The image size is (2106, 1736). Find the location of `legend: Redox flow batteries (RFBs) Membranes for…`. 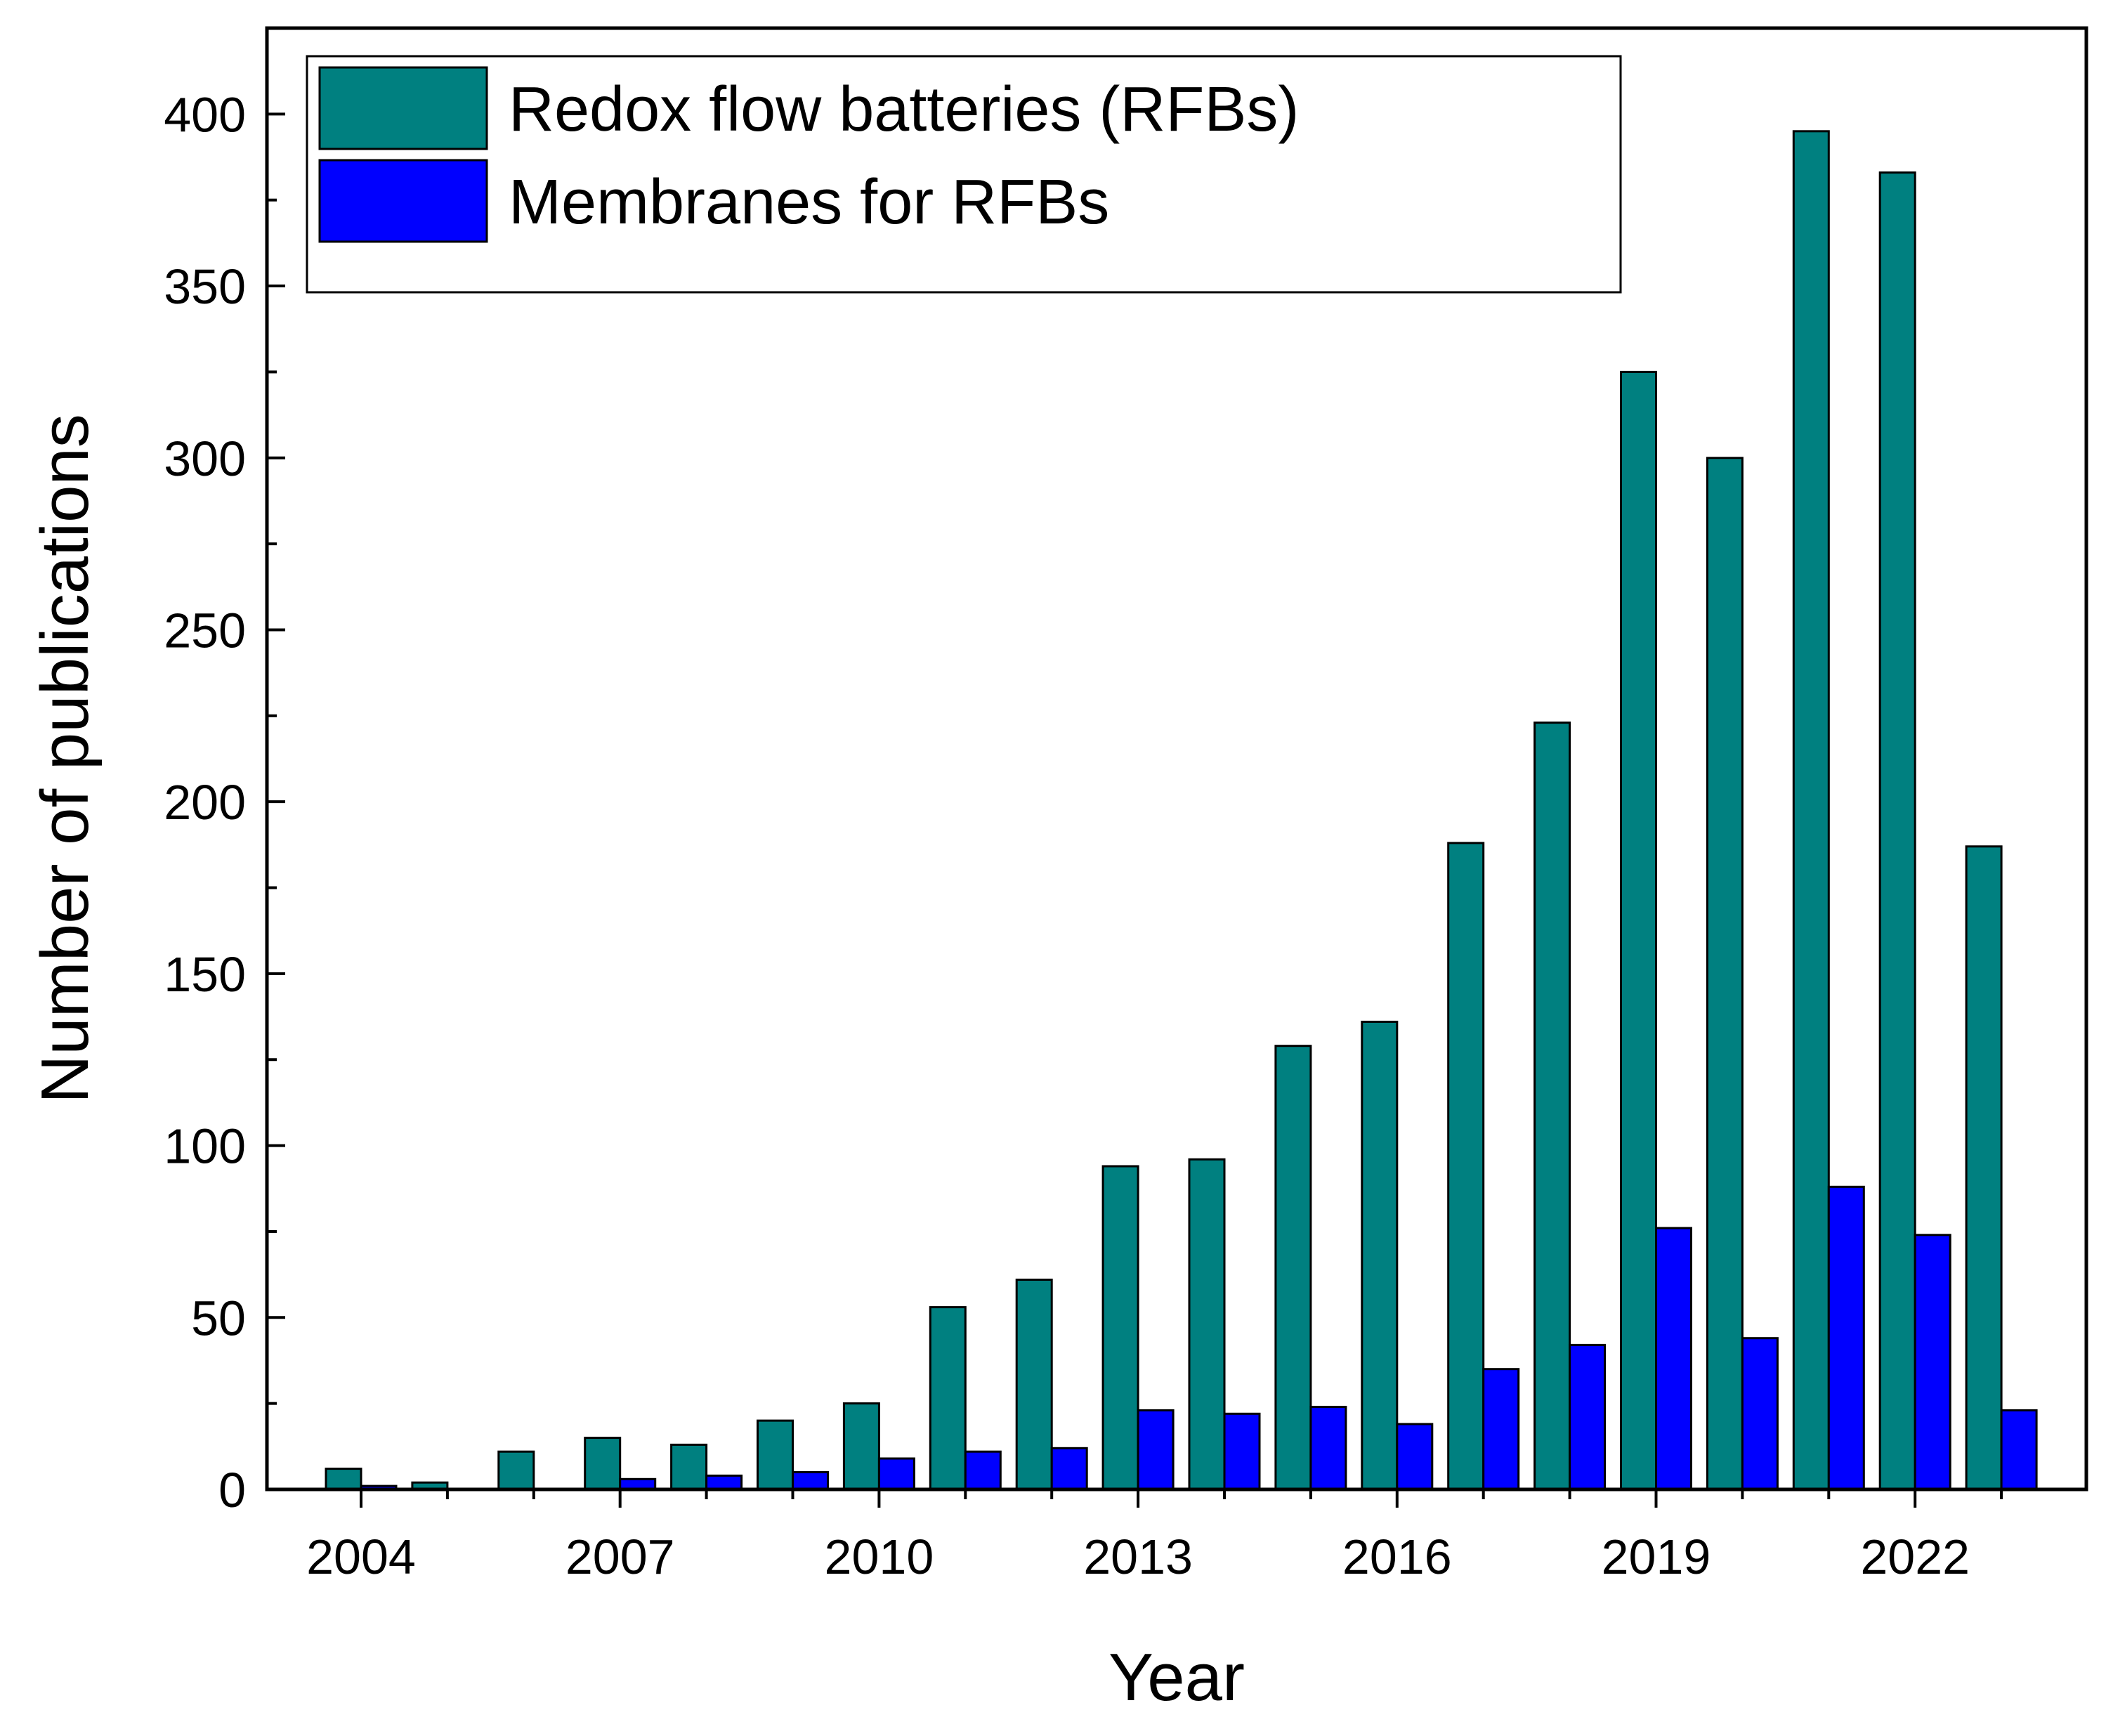

legend: Redox flow batteries (RFBs) Membranes for… is located at coordinates (964, 174).